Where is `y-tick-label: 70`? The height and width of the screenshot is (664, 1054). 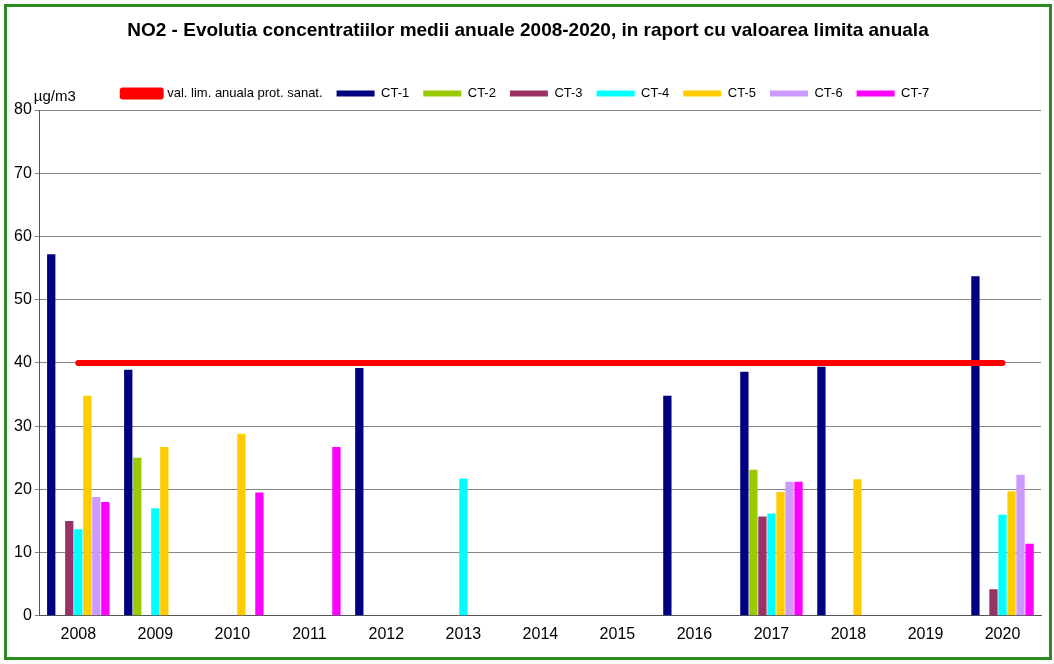 y-tick-label: 70 is located at coordinates (23, 172).